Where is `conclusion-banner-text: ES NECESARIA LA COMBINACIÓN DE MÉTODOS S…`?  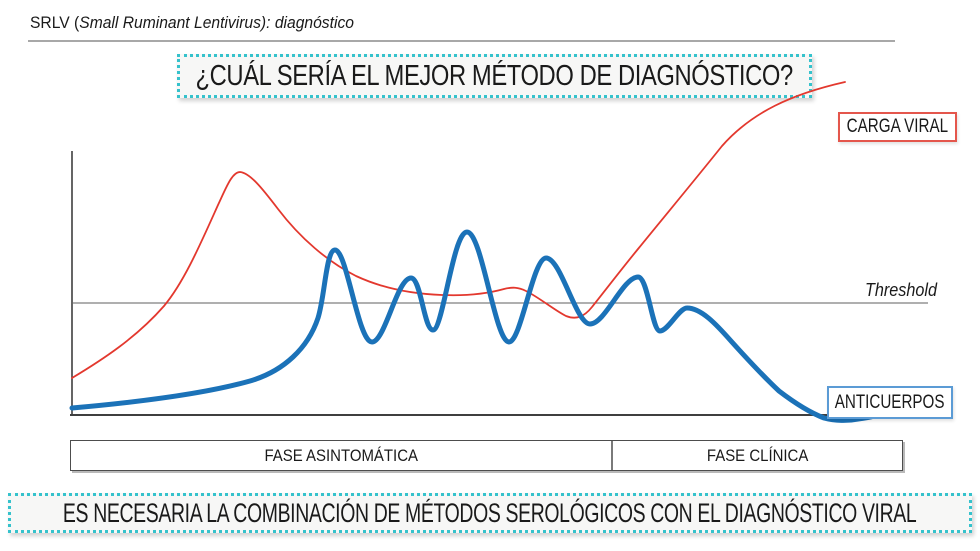
conclusion-banner-text: ES NECESARIA LA COMBINACIÓN DE MÉTODOS S… is located at coordinates (490, 512).